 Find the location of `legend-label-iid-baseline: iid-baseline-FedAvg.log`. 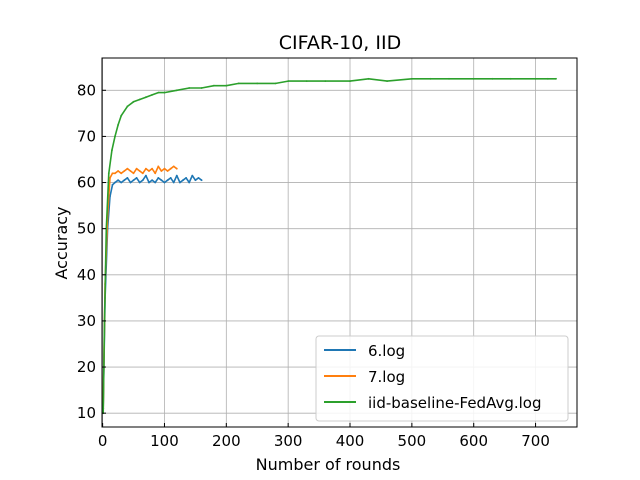

legend-label-iid-baseline: iid-baseline-FedAvg.log is located at coordinates (454, 403).